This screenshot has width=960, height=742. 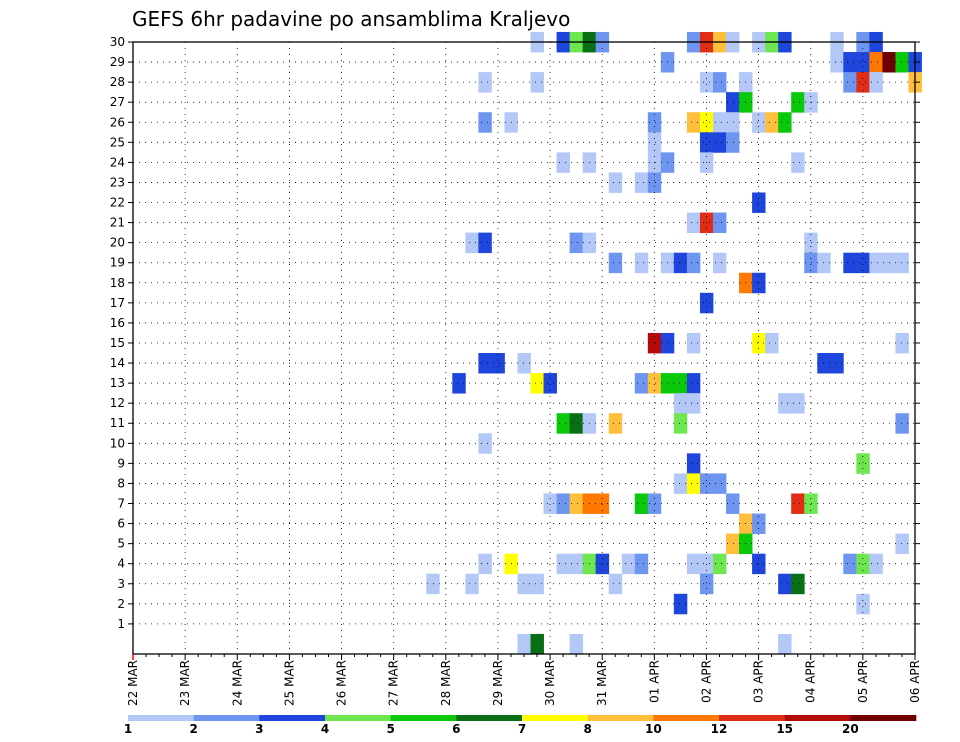 What do you see at coordinates (117, 203) in the screenshot?
I see `y-tick-label: 22` at bounding box center [117, 203].